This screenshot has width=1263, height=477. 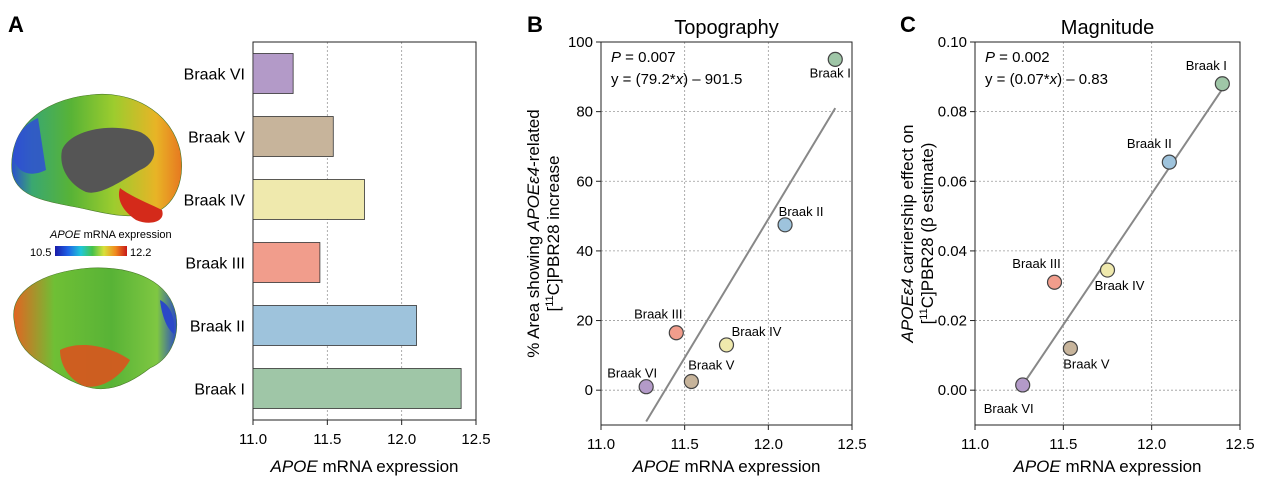 I want to click on colorbar-gene: APOE, so click(x=65, y=235).